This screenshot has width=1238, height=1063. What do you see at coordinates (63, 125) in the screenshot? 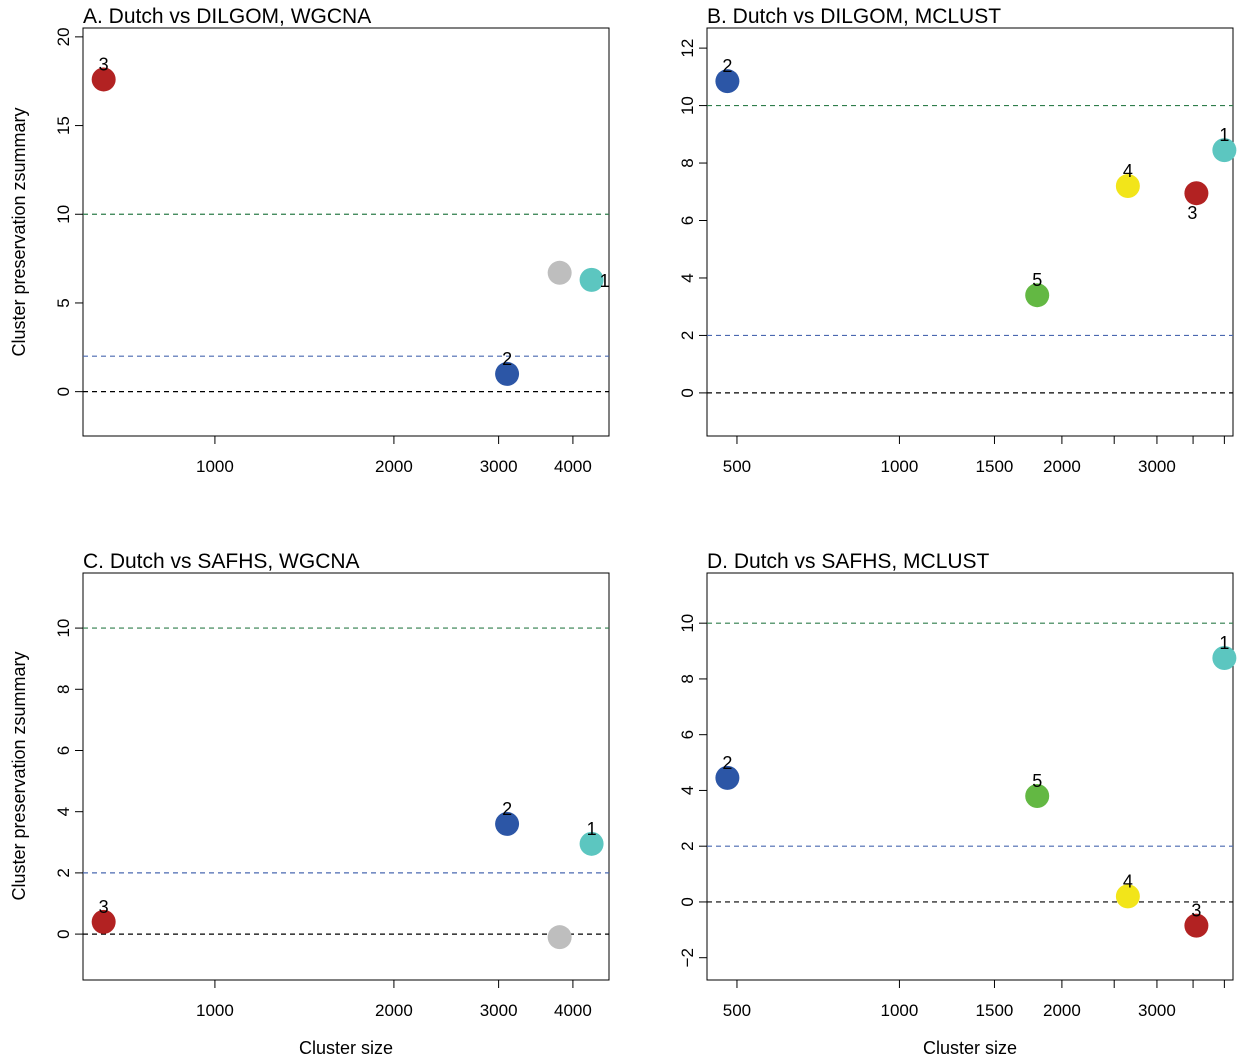
I see `y-tick-label: 15` at bounding box center [63, 125].